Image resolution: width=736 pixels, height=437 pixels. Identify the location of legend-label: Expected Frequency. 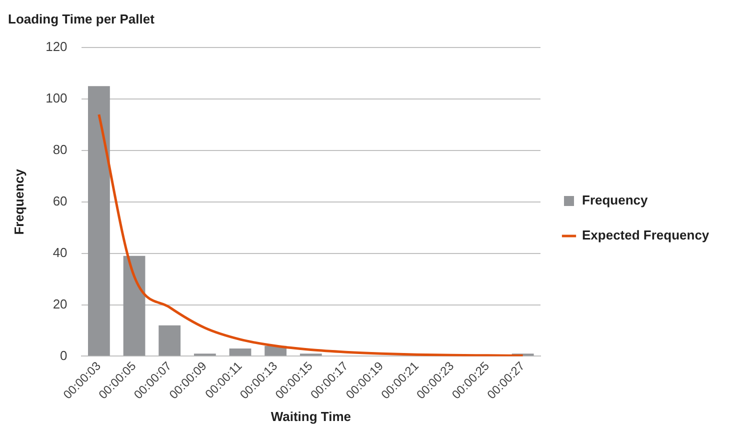
(646, 235).